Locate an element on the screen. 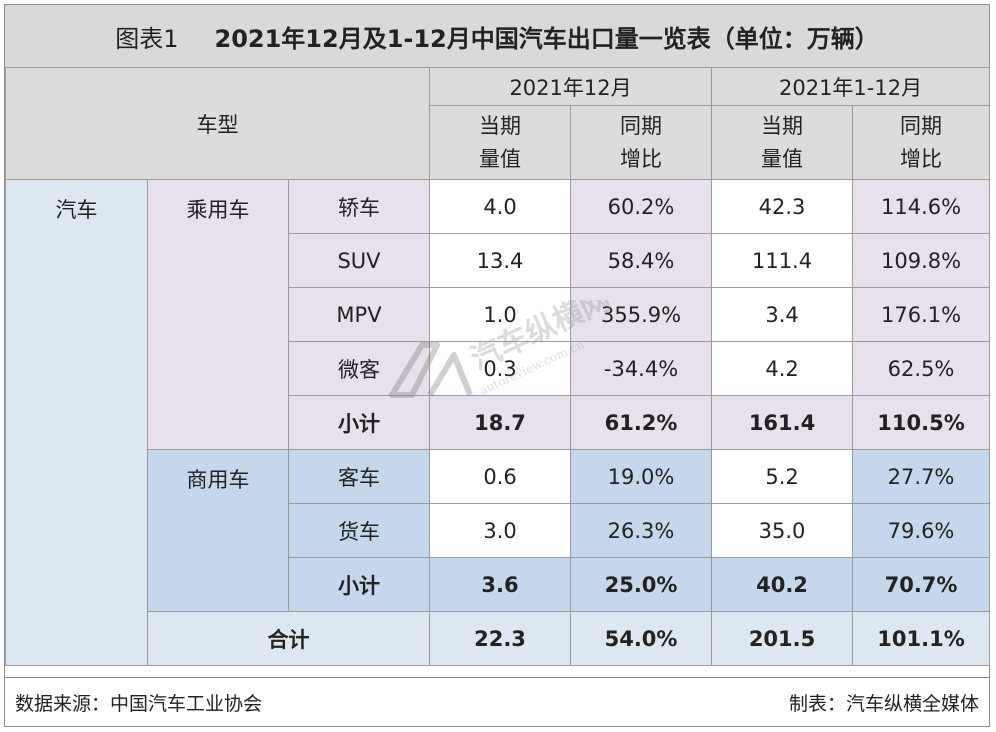 This screenshot has height=732, width=996. header-month-growth-text: 同期 增比 is located at coordinates (641, 142).